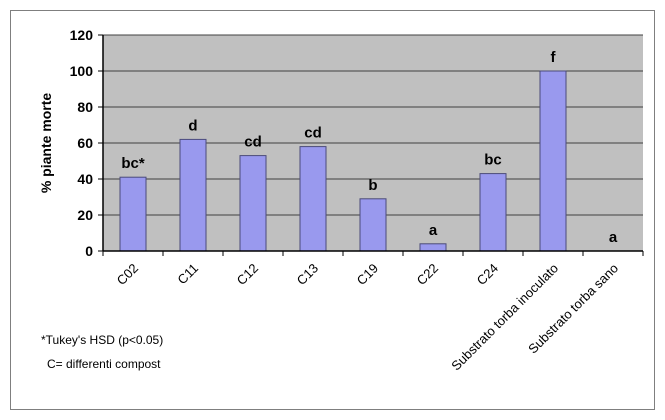 The image size is (665, 420). Describe the element at coordinates (554, 57) in the screenshot. I see `bar-letter-label: f` at that location.